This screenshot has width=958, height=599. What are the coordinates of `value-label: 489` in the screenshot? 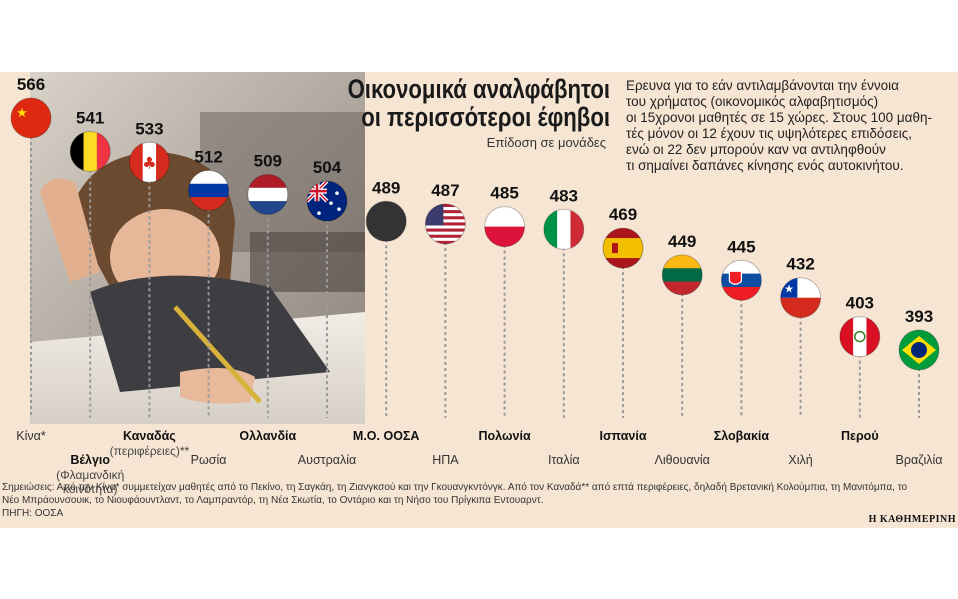 It's located at (386, 187).